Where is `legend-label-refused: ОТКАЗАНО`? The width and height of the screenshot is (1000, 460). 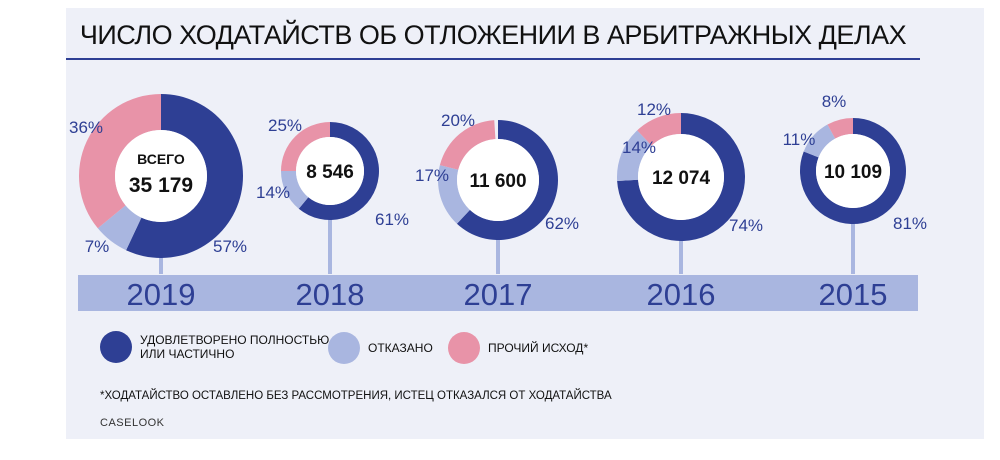 legend-label-refused: ОТКАЗАНО is located at coordinates (400, 348).